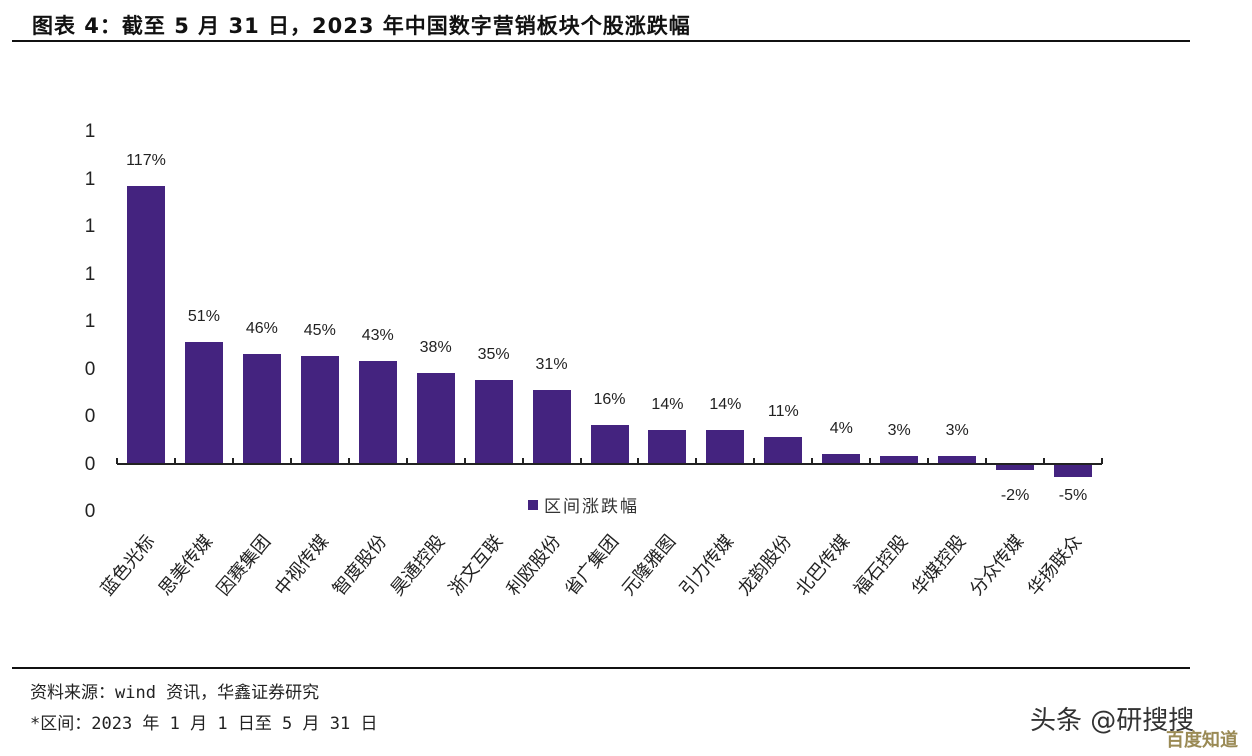 This screenshot has height=756, width=1252. What do you see at coordinates (435, 347) in the screenshot?
I see `bar-value-label: 38%` at bounding box center [435, 347].